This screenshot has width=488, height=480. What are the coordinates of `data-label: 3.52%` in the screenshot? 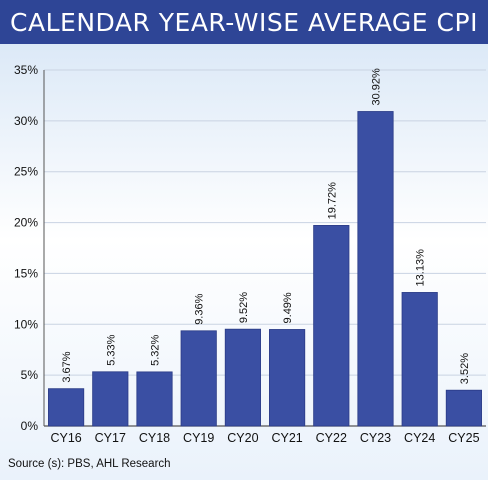 It's located at (465, 368).